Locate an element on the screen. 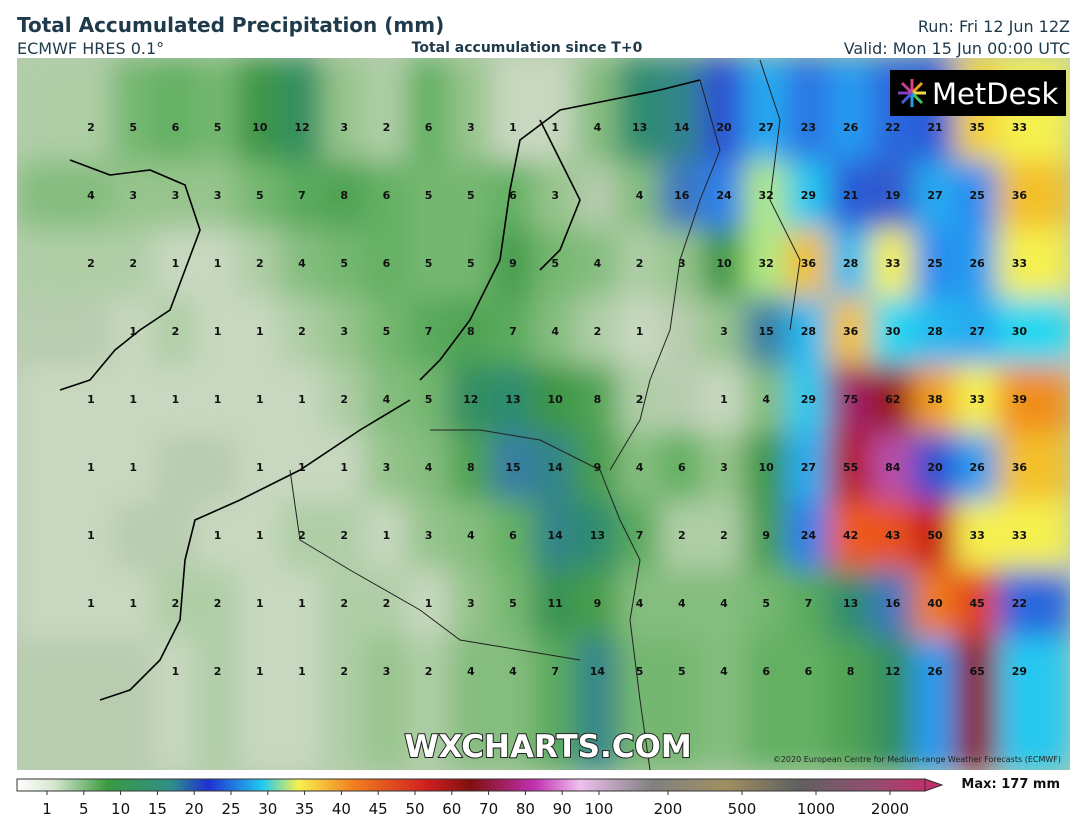 This screenshot has width=1088, height=835. grid-value: 11 is located at coordinates (555, 603).